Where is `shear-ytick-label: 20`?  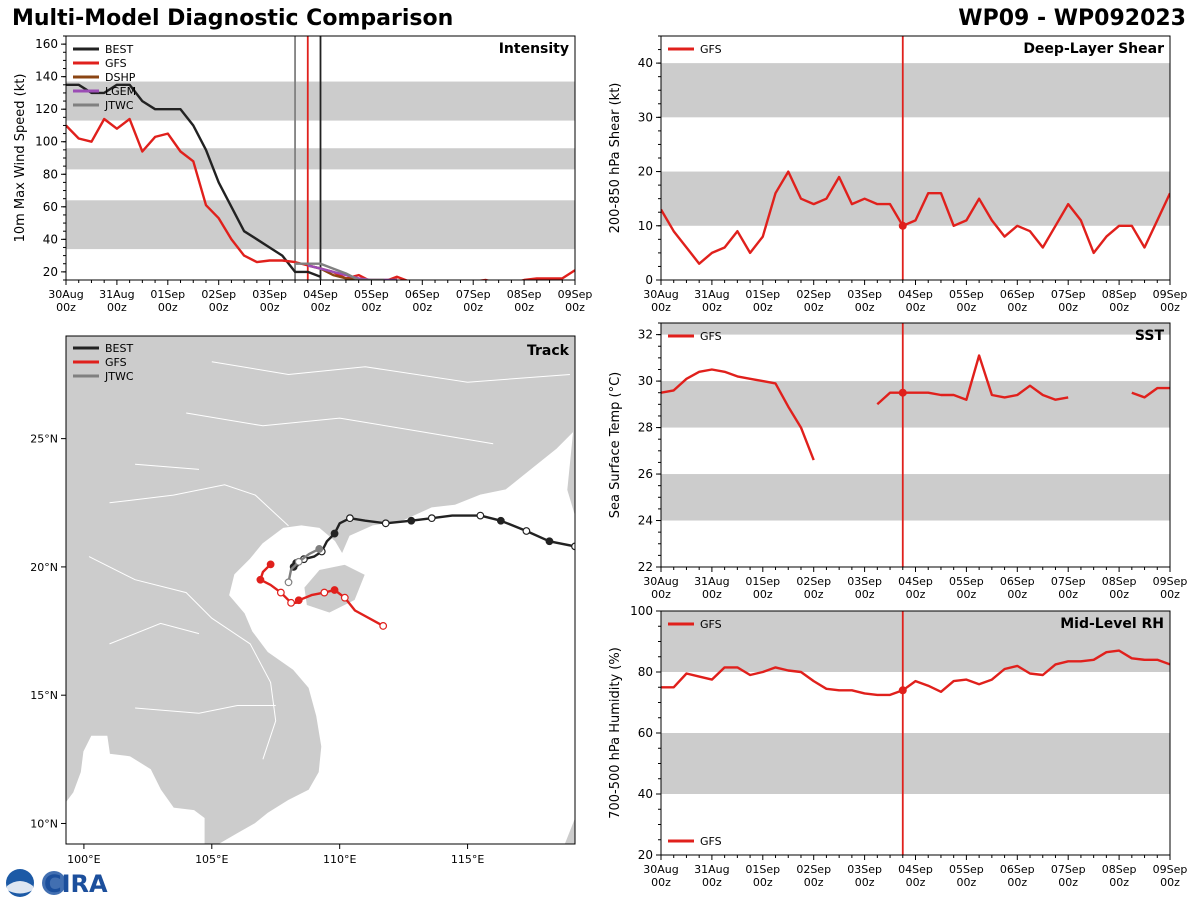
shear-ytick-label: 20 is located at coordinates (645, 172).